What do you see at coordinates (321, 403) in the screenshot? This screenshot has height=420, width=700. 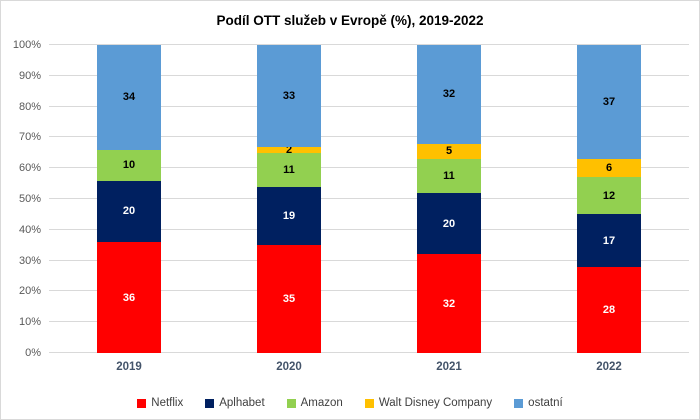 I see `legend-label-amazon: Amazon` at bounding box center [321, 403].